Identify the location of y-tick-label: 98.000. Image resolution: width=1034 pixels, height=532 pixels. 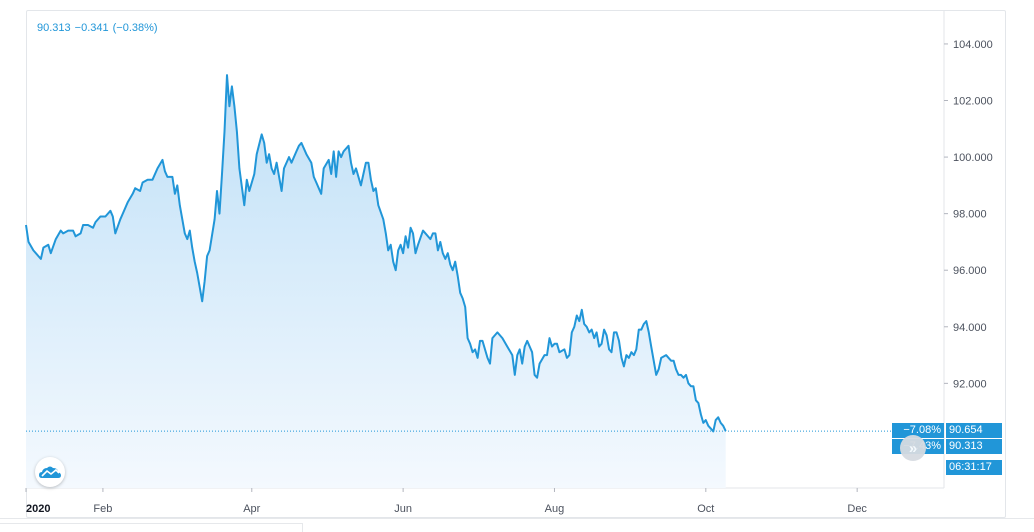
(970, 215).